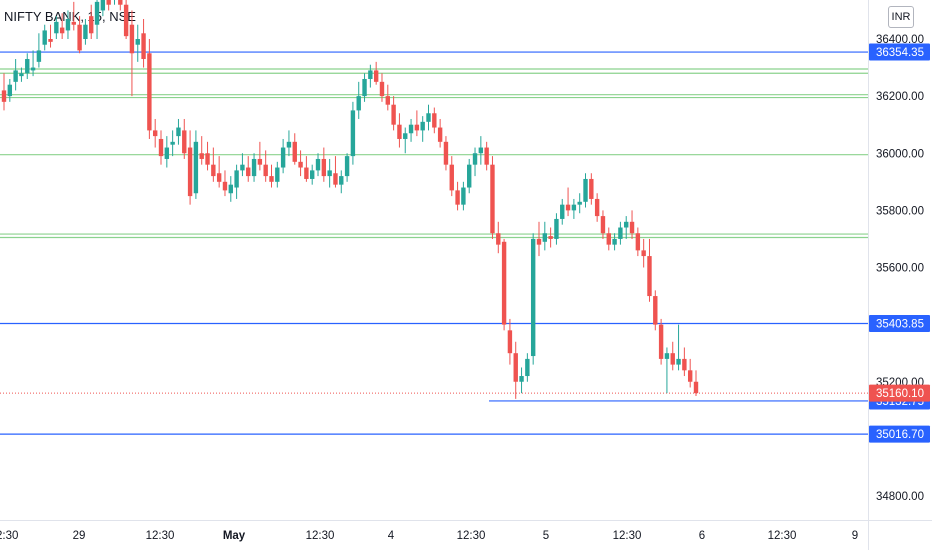 This screenshot has width=932, height=550. Describe the element at coordinates (901, 17) in the screenshot. I see `currency-button: INR` at that location.